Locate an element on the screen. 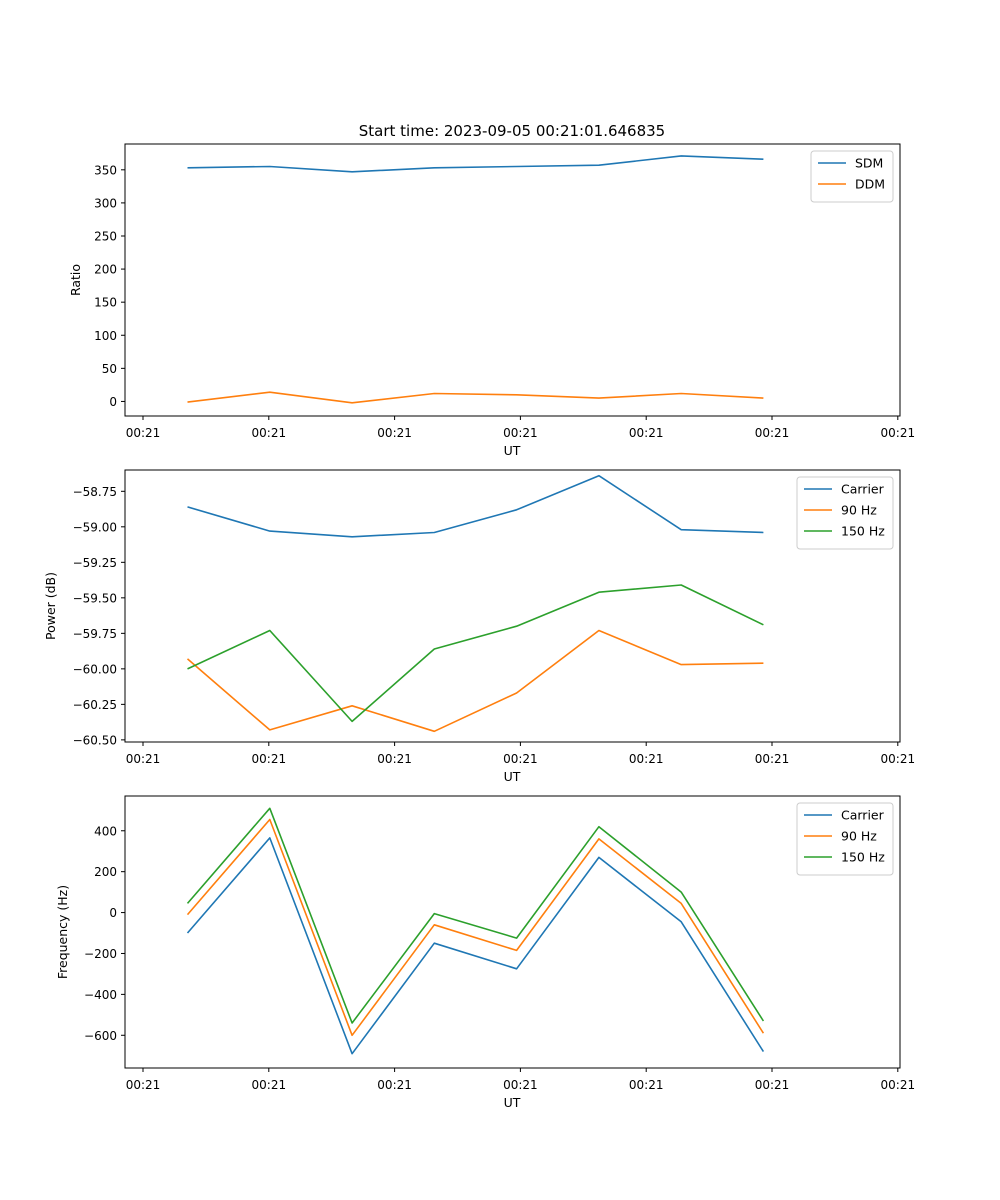 This screenshot has width=1000, height=1200. y-tick-label: −59.25 is located at coordinates (95, 563).